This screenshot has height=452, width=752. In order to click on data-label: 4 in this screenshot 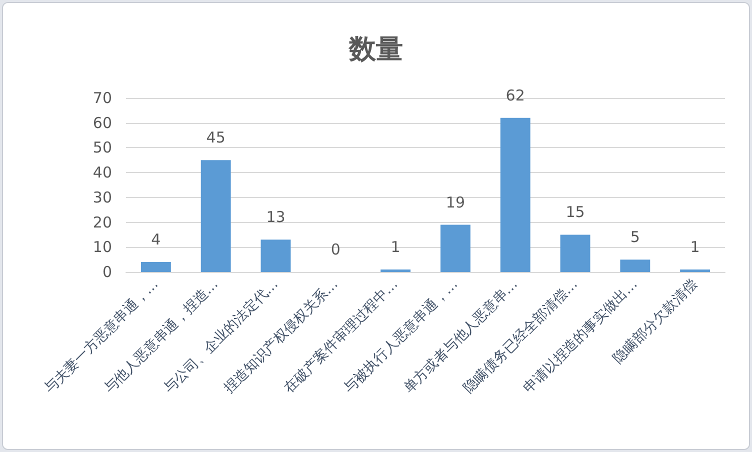, I will do `click(156, 239)`.